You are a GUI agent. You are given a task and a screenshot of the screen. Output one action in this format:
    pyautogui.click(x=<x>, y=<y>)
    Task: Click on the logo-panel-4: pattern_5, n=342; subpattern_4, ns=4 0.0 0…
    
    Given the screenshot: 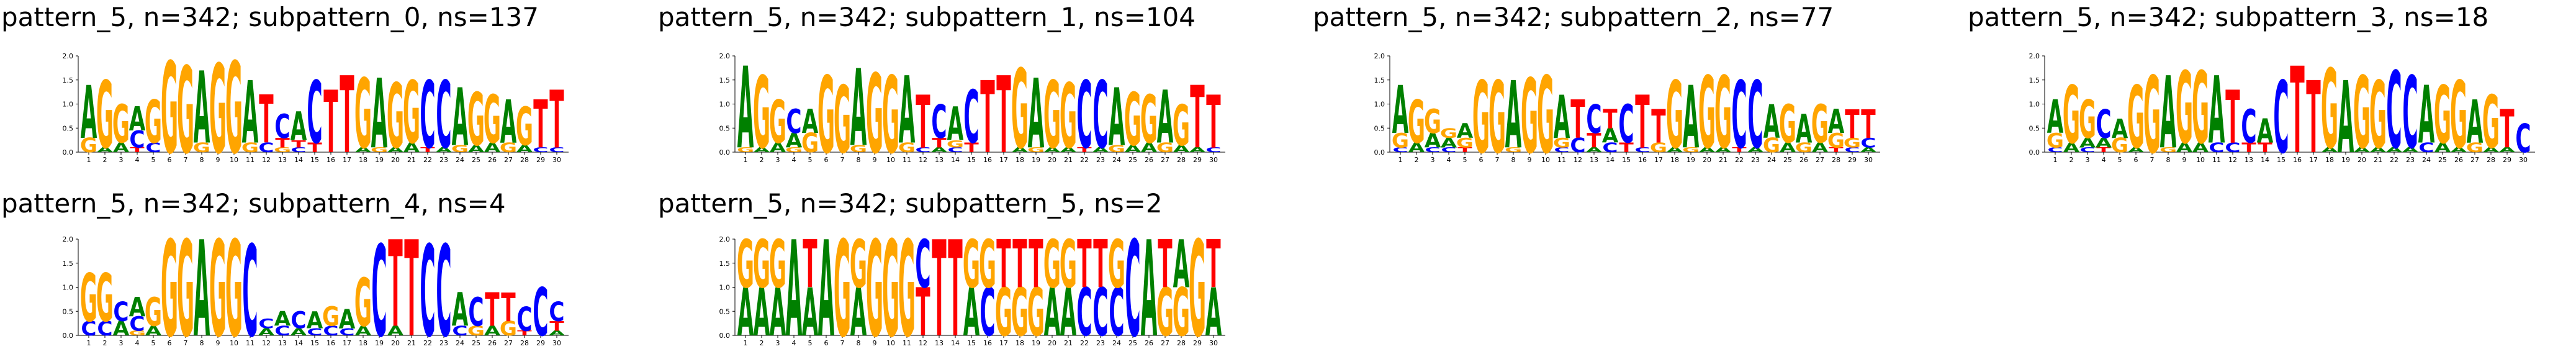 What is the action you would take?
    pyautogui.click(x=285, y=271)
    